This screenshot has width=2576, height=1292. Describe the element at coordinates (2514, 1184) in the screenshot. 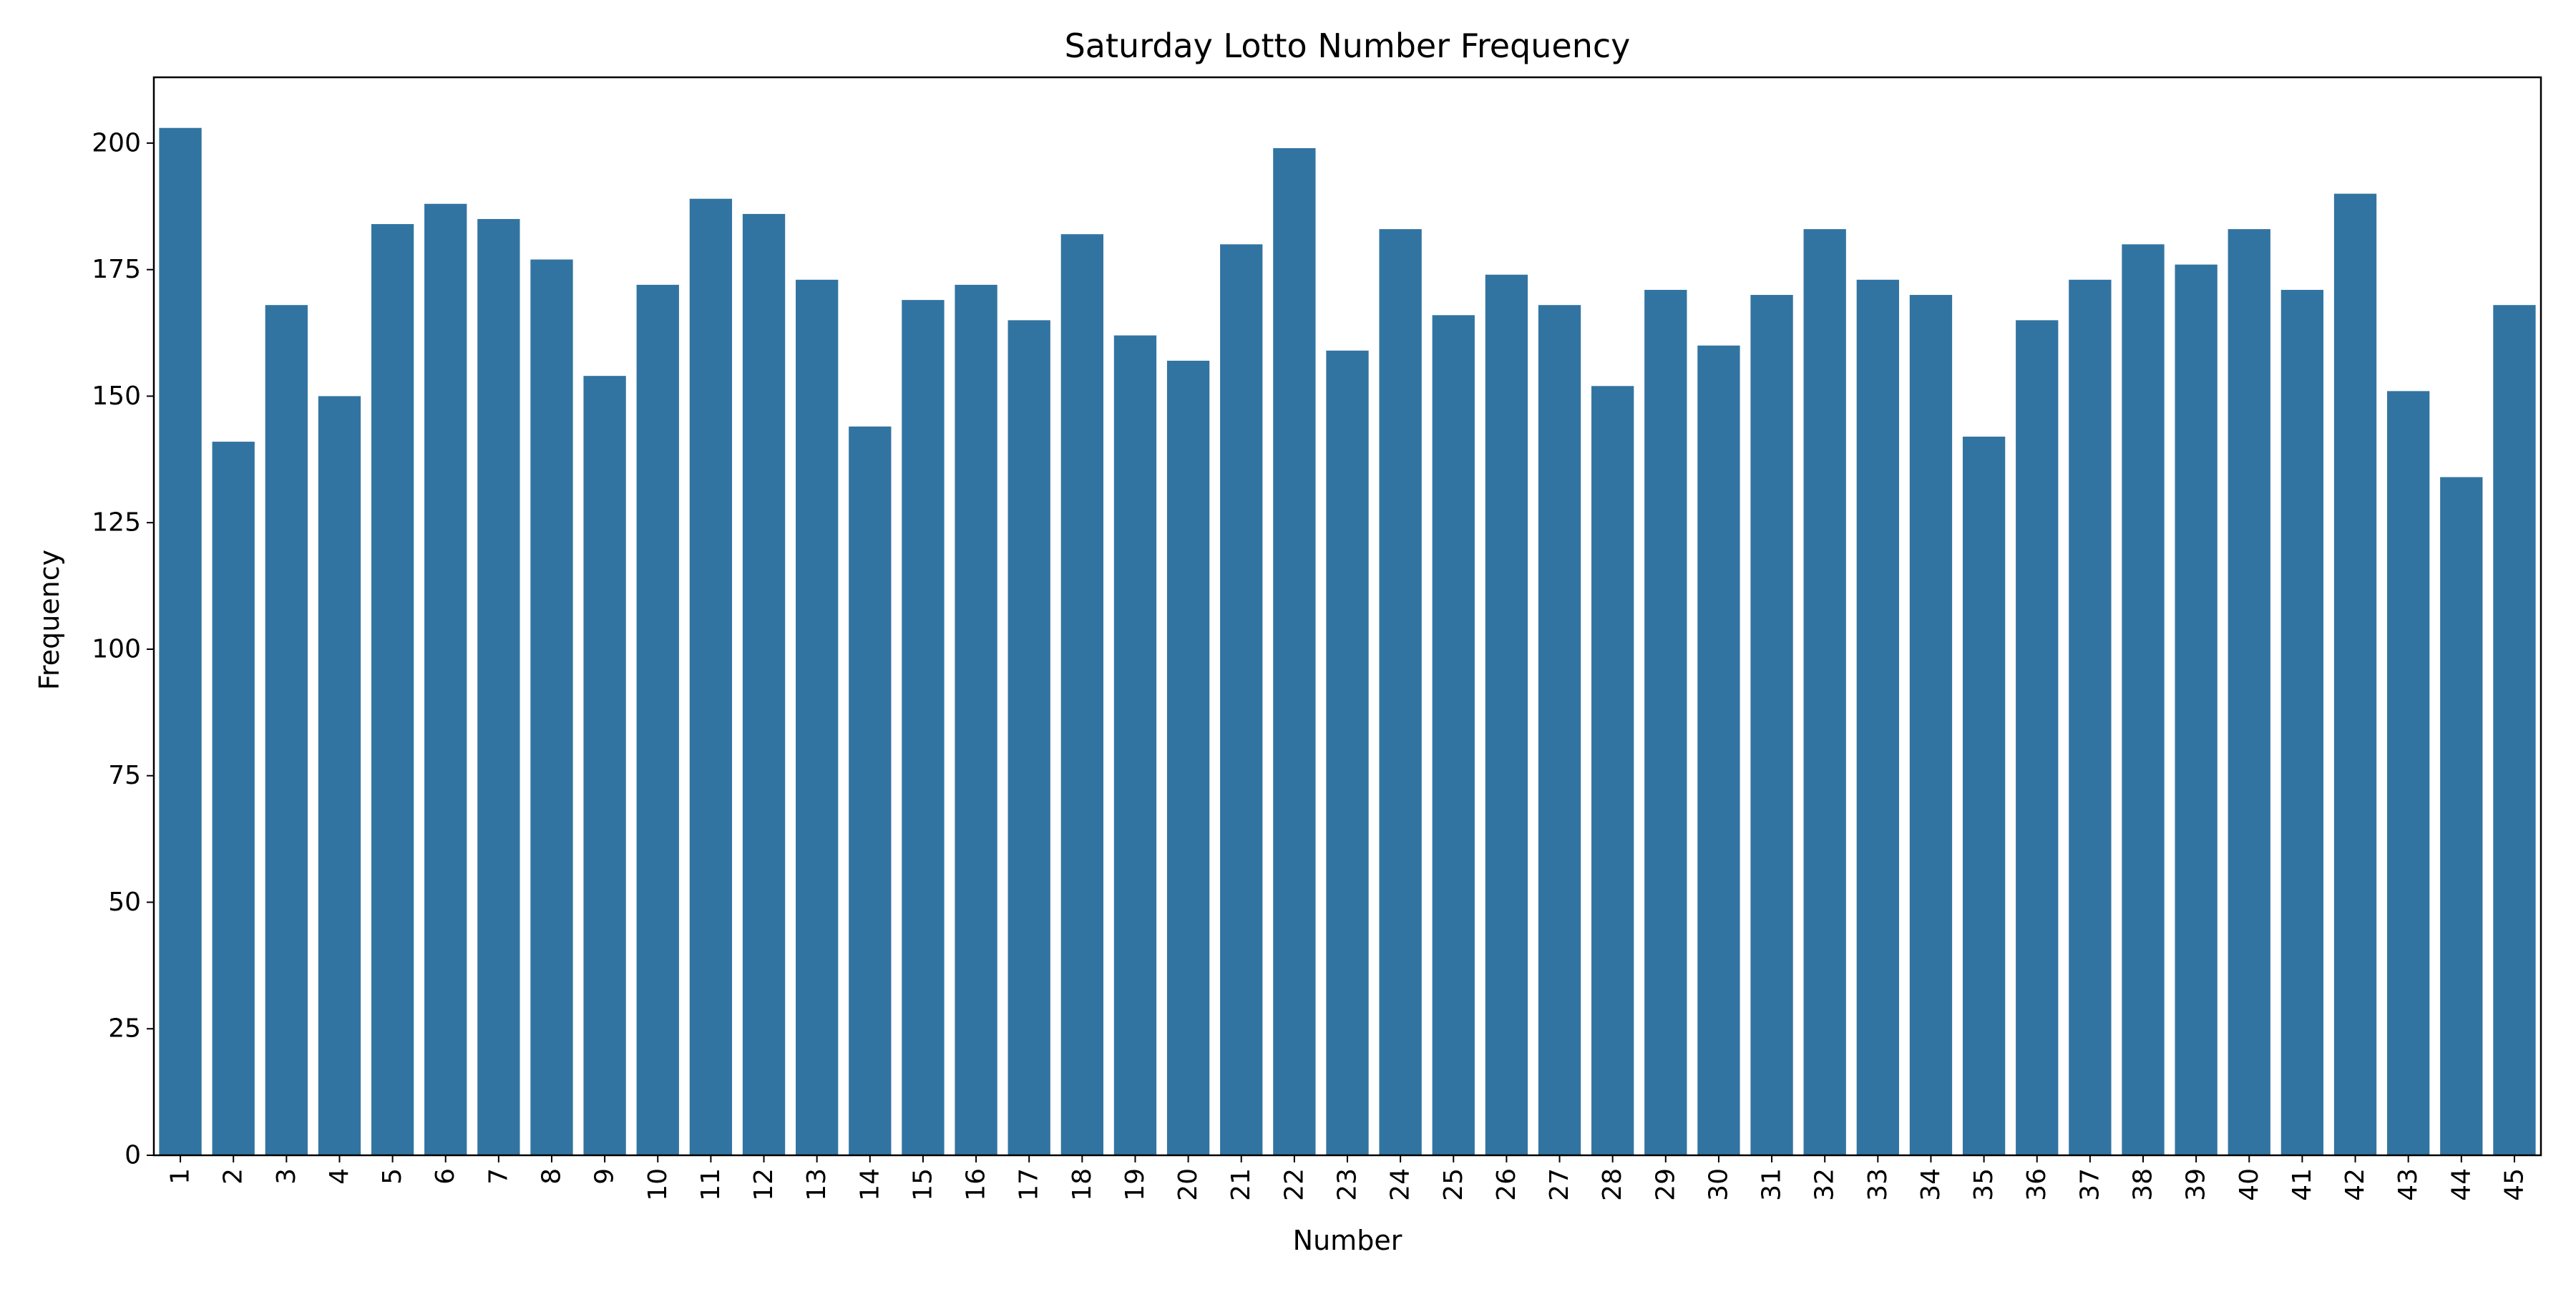

I see `x-tick-label: 45` at that location.